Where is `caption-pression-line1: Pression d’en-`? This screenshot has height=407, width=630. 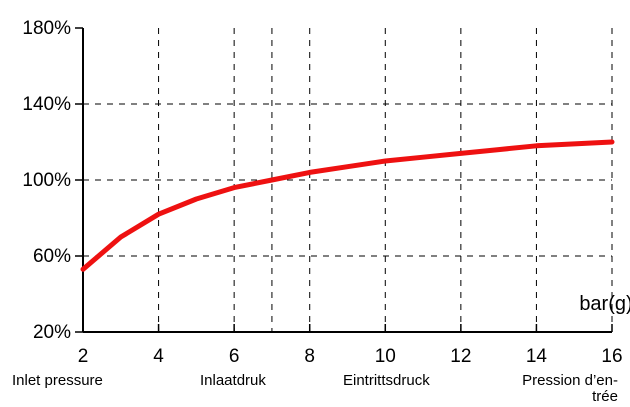
caption-pression-line1: Pression d’en- is located at coordinates (570, 380).